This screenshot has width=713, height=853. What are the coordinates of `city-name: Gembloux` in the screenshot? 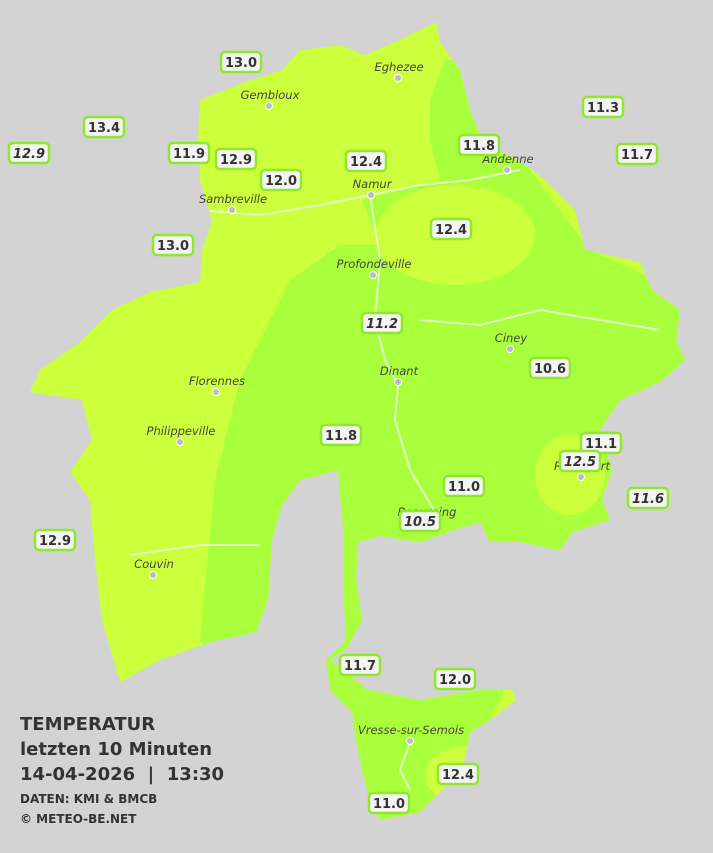 It's located at (270, 95).